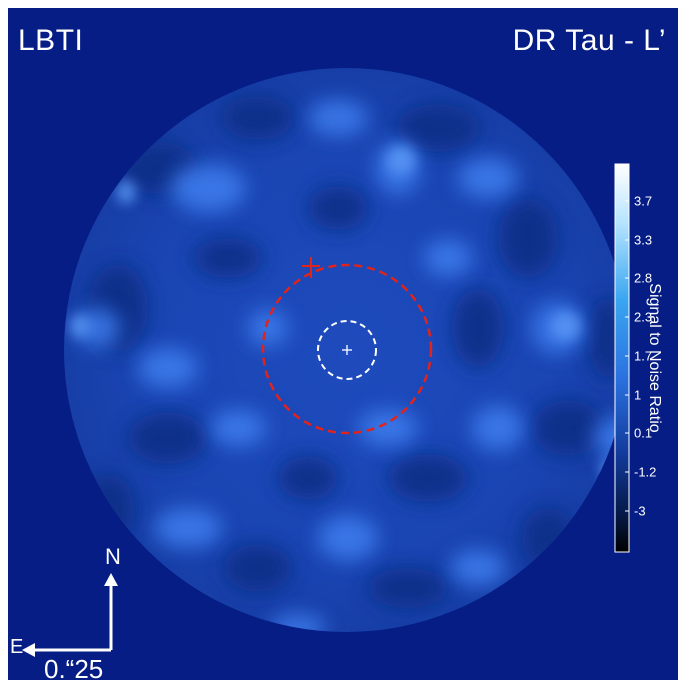 The height and width of the screenshot is (688, 686). Describe the element at coordinates (622, 358) in the screenshot. I see `colorbar` at that location.